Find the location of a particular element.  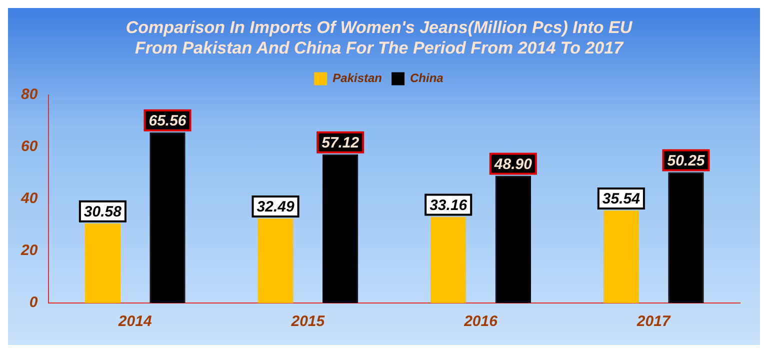

text: 33.16 is located at coordinates (449, 205).